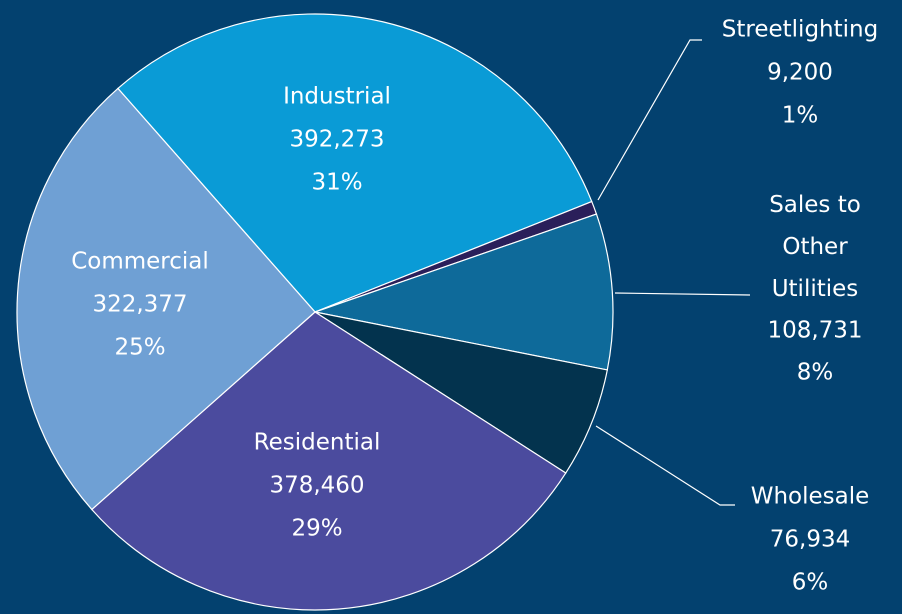  Describe the element at coordinates (140, 262) in the screenshot. I see `slice-label: Commercial` at that location.